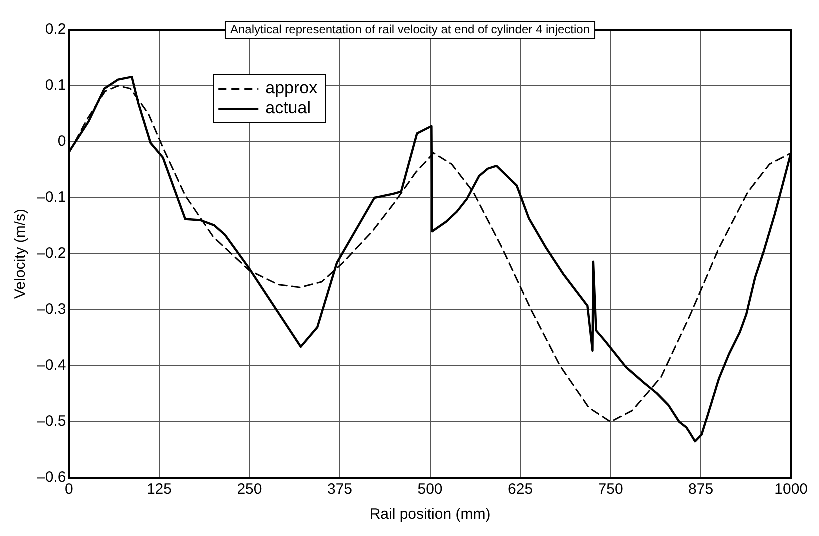 This screenshot has height=536, width=819. Describe the element at coordinates (292, 88) in the screenshot. I see `legend-label: approx` at that location.